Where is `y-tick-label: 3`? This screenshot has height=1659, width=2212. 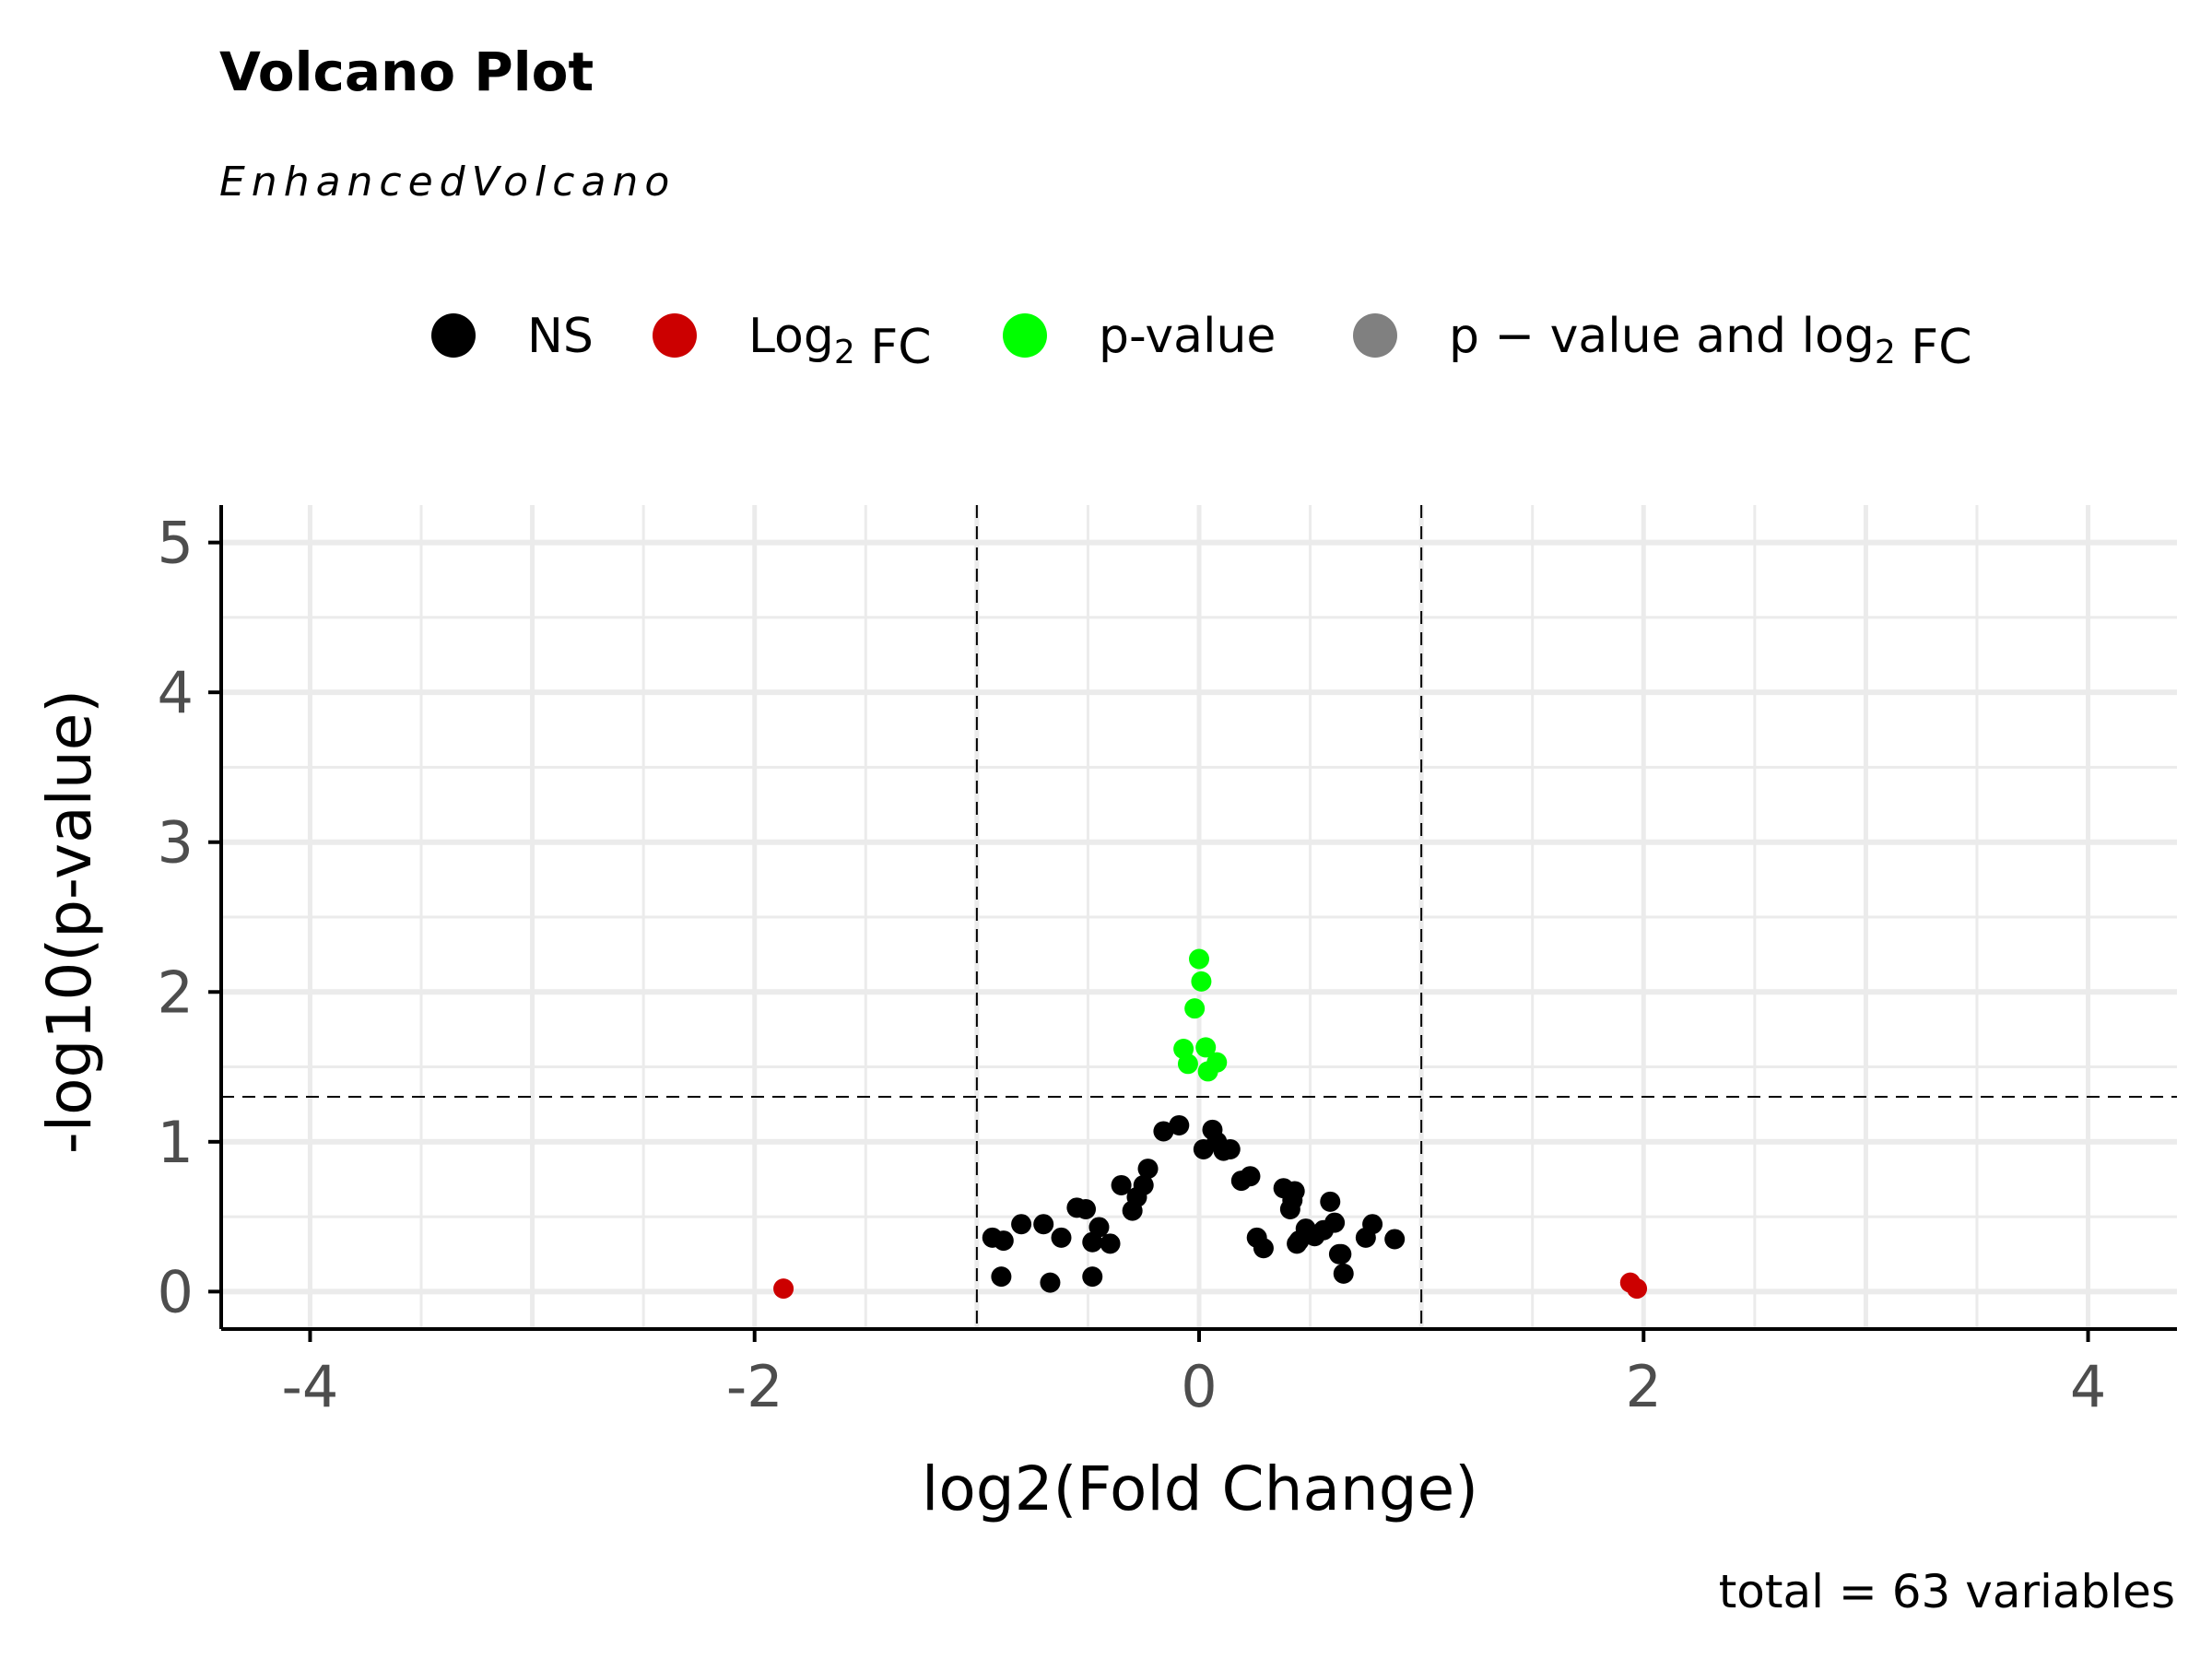
y-tick-label: 3 is located at coordinates (176, 843).